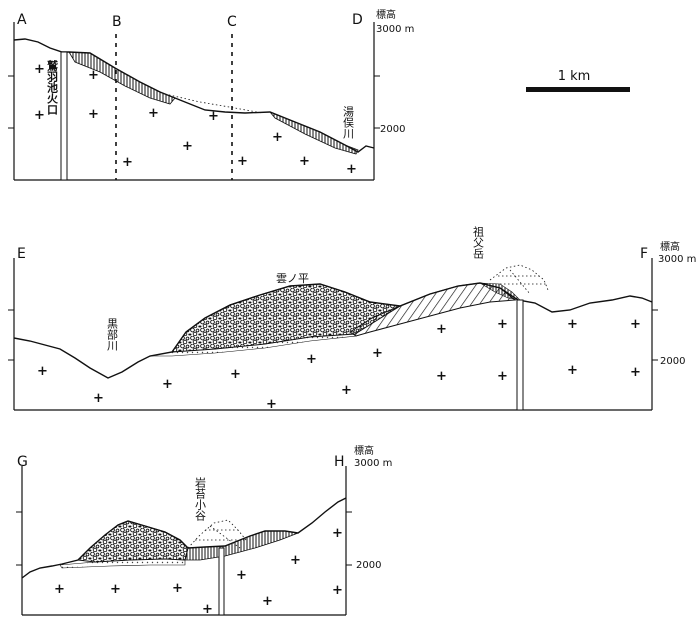 This screenshot has height=623, width=700. What do you see at coordinates (200, 499) in the screenshot?
I see `valley-label: 岩苔小谷` at bounding box center [200, 499].